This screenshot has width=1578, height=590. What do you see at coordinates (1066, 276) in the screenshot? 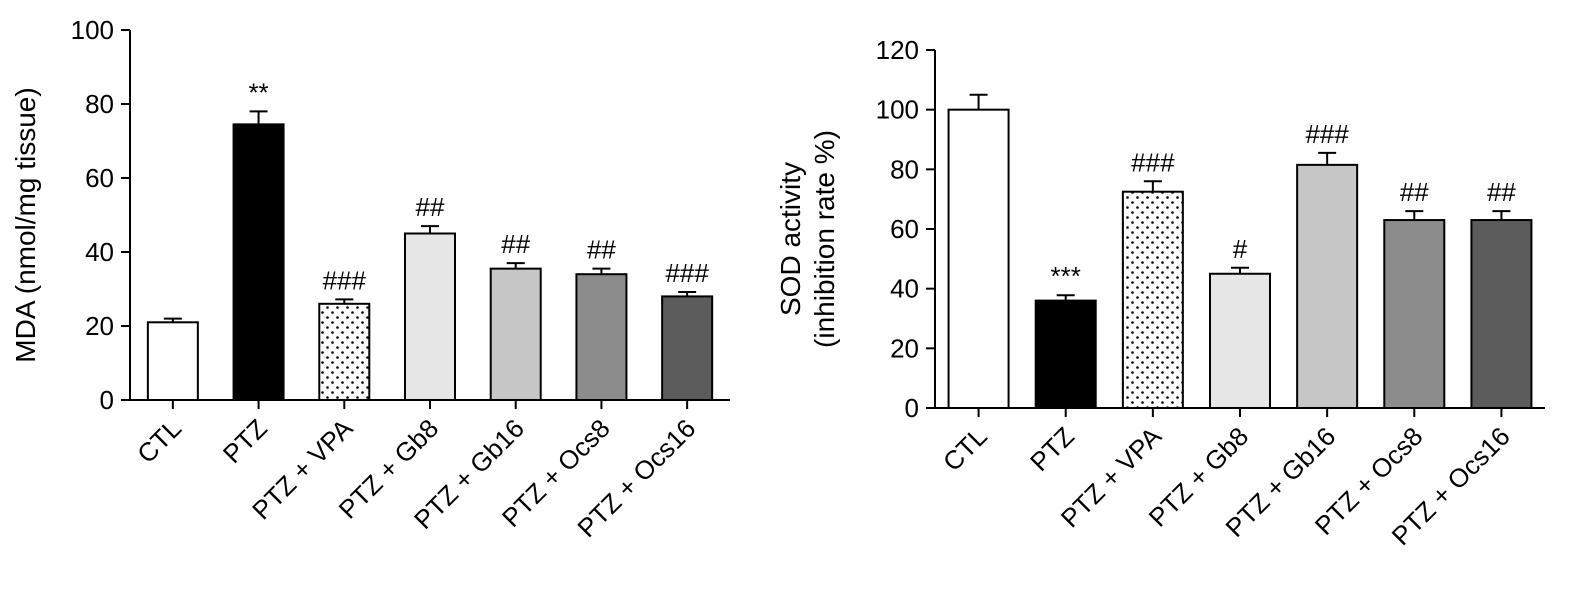
I see `significance-label: ***` at bounding box center [1066, 276].